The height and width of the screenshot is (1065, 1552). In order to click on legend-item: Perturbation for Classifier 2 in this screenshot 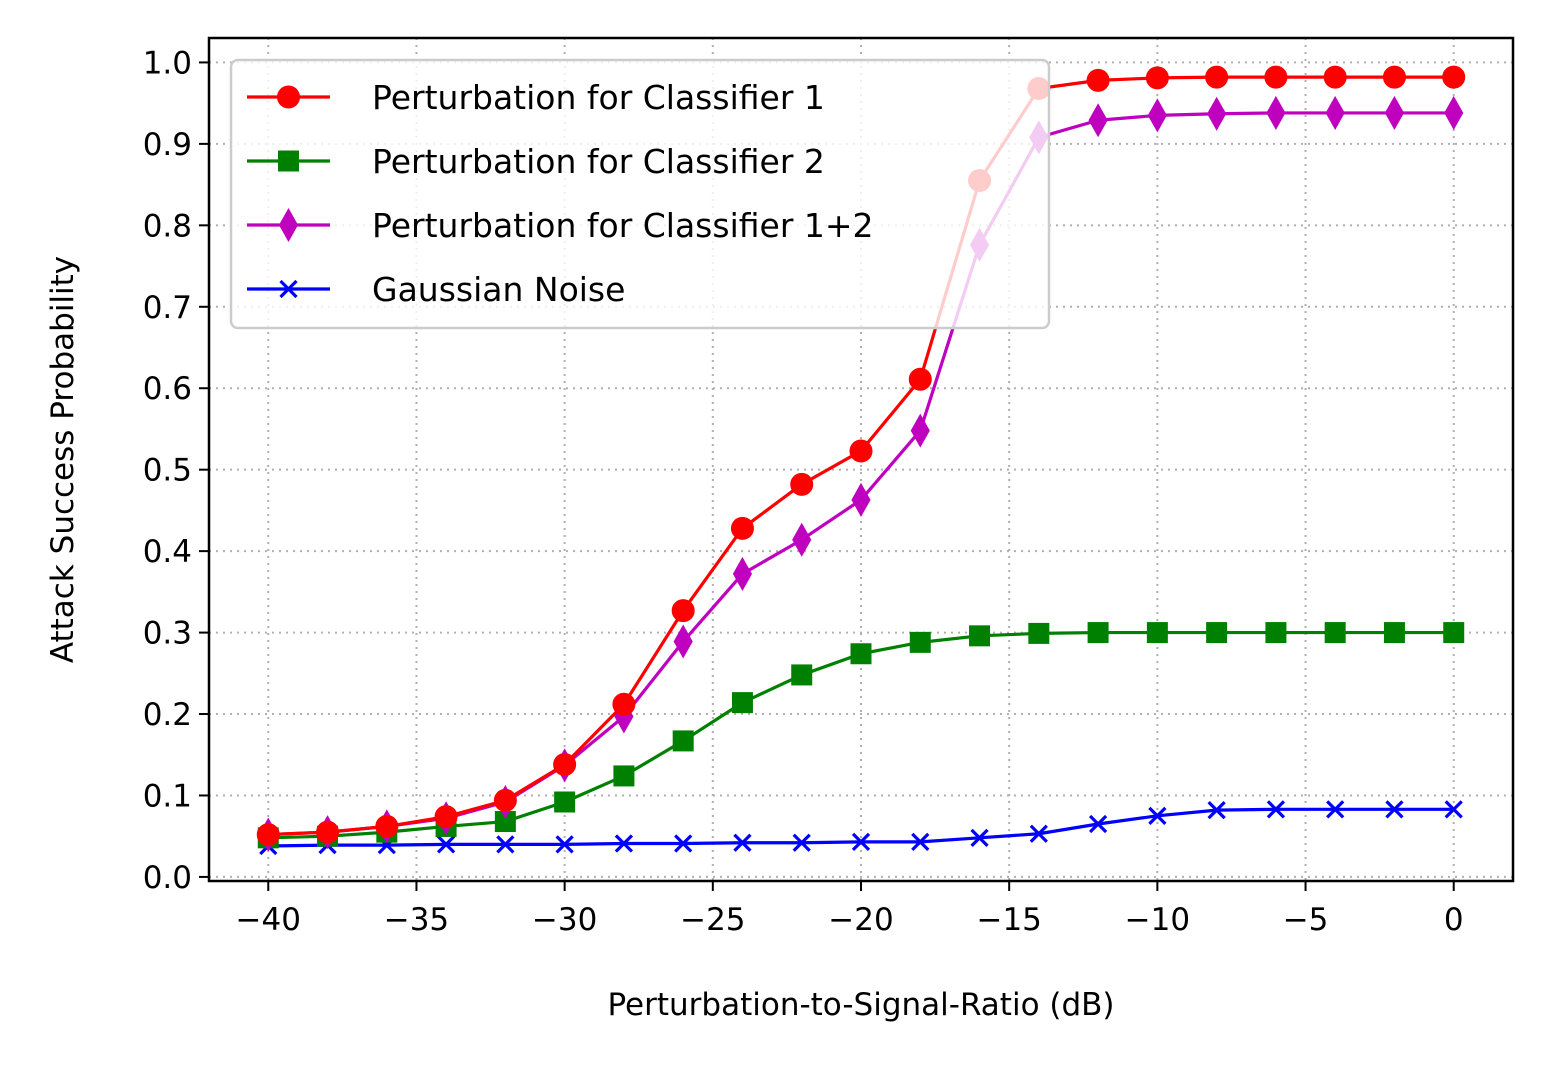, I will do `click(536, 161)`.